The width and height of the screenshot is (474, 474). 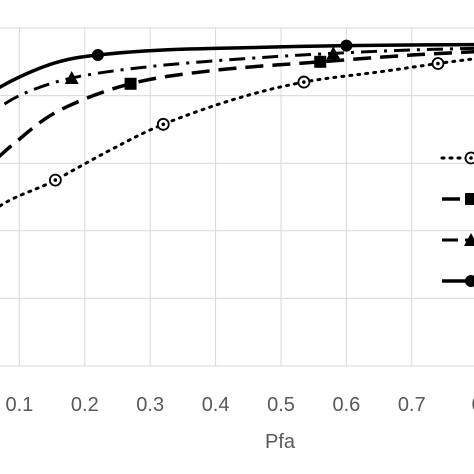 I want to click on x-axis-title: Pfa, so click(x=280, y=442).